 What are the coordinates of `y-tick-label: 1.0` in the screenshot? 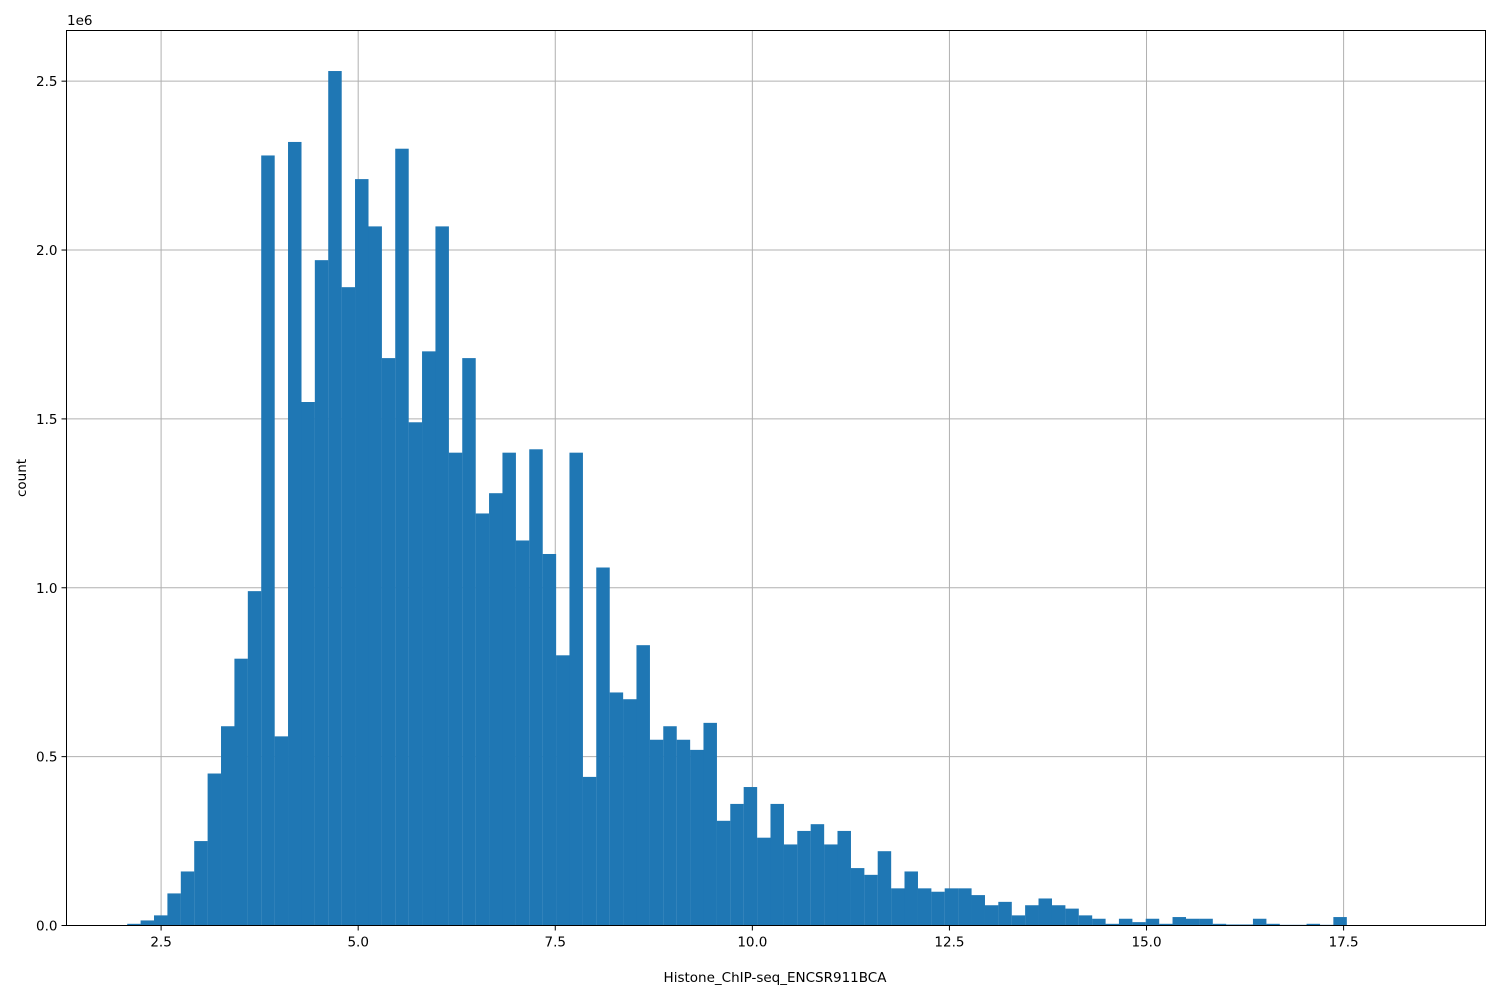 It's located at (46, 589).